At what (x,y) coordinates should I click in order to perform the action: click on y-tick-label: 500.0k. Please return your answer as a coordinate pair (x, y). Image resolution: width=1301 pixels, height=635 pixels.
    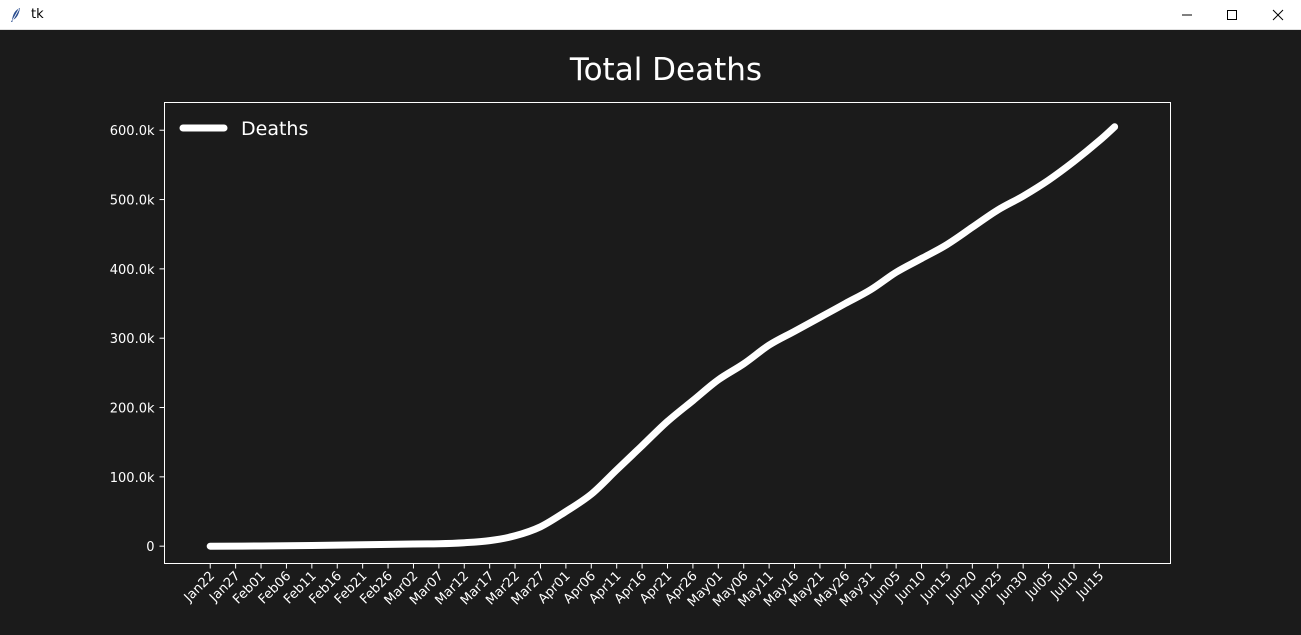
    Looking at the image, I should click on (132, 201).